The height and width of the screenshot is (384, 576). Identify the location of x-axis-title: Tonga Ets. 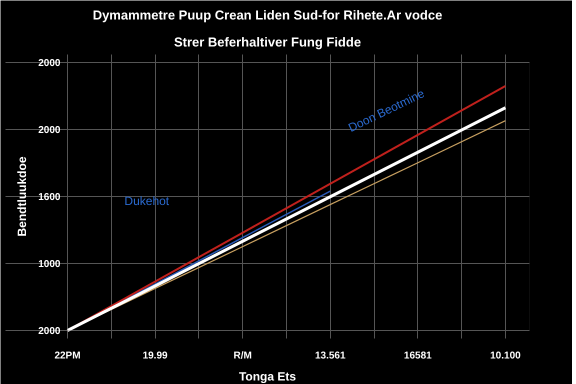
(267, 377).